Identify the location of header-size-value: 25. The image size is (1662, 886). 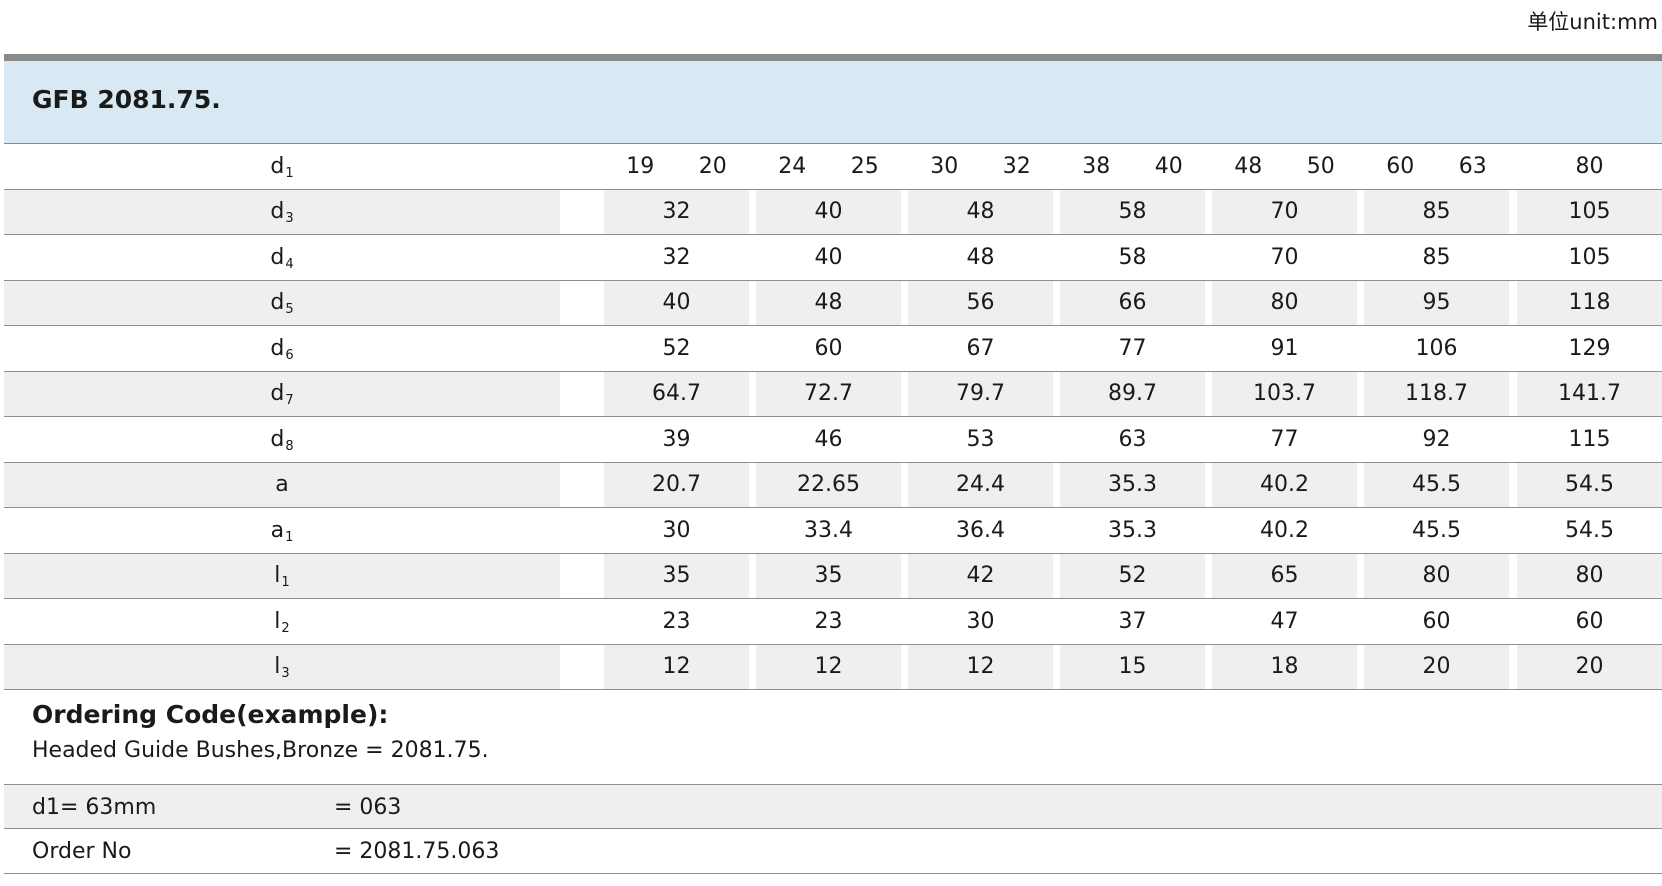
(864, 166).